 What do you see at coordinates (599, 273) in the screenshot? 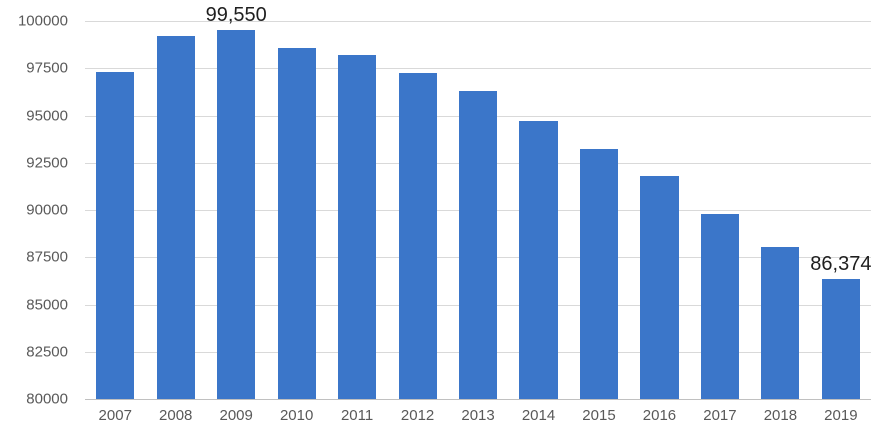
I see `bar-2015` at bounding box center [599, 273].